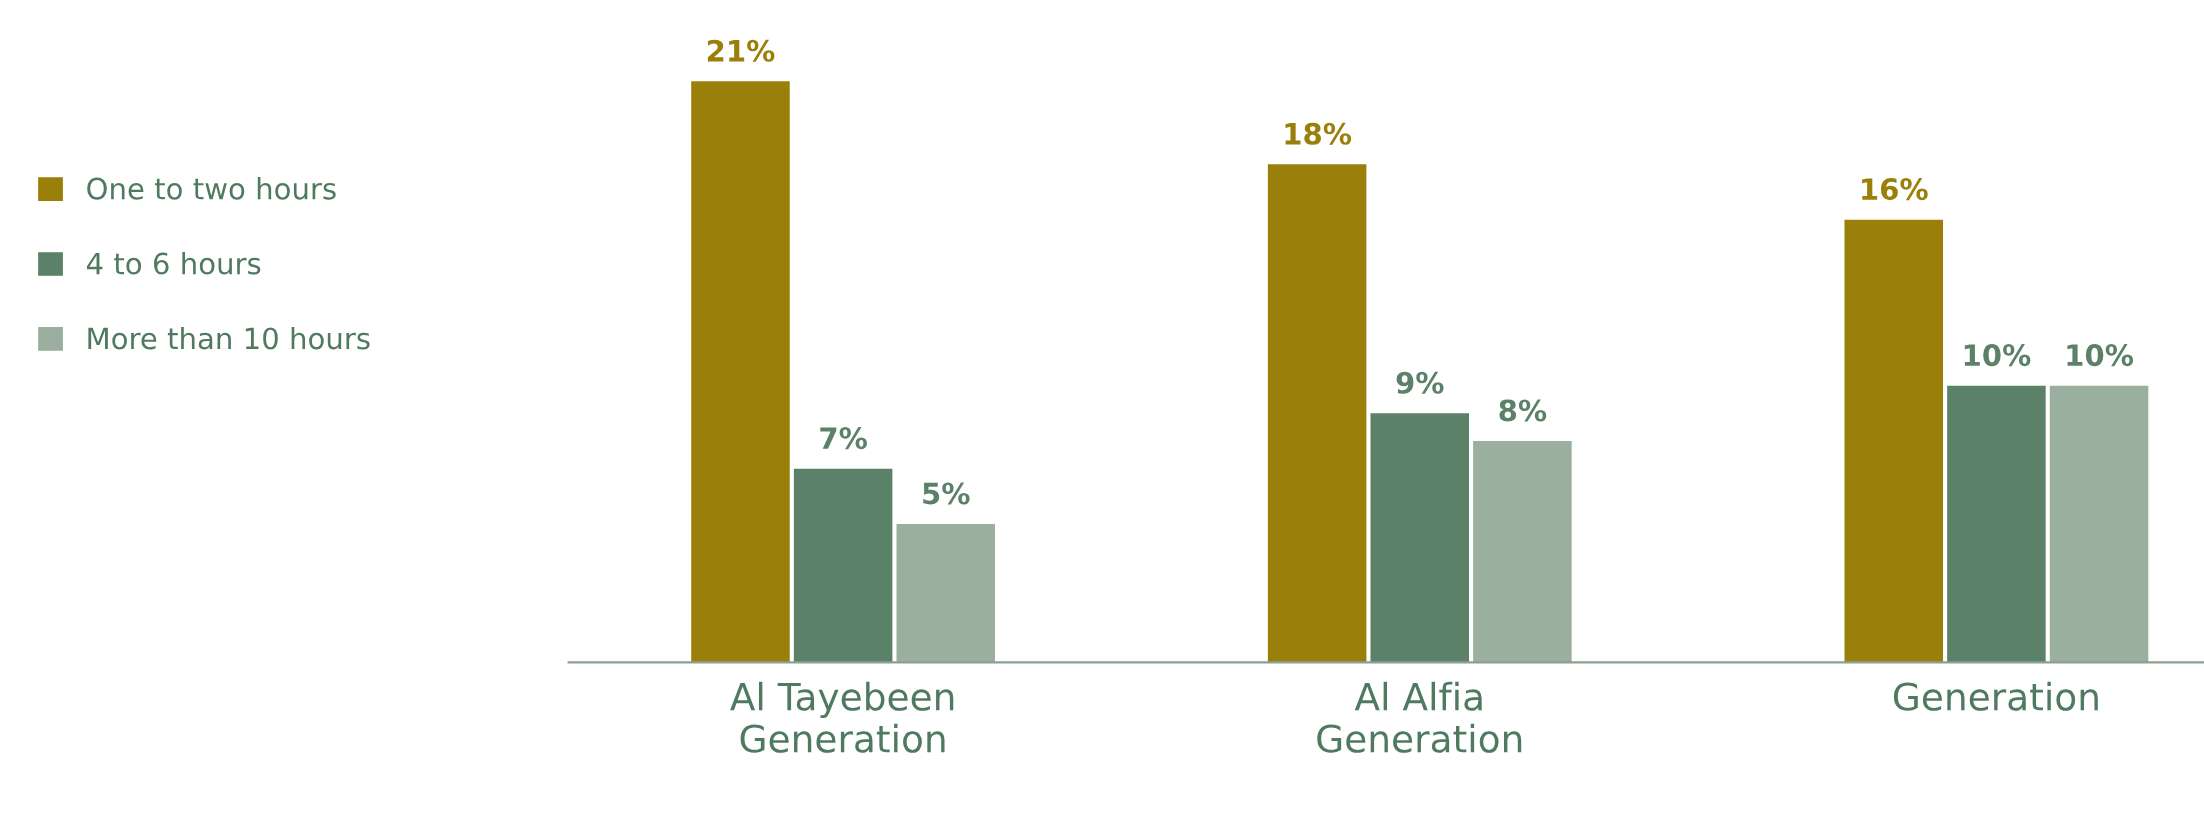 Image resolution: width=2204 pixels, height=830 pixels. What do you see at coordinates (1419, 717) in the screenshot?
I see `x-tick-label: Al Alfia Generation` at bounding box center [1419, 717].